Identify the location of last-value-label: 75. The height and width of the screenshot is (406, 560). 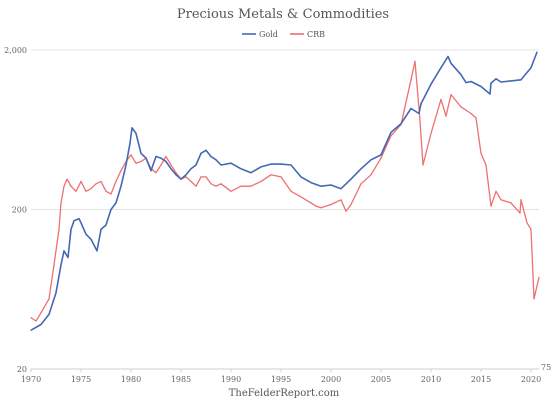
(546, 367).